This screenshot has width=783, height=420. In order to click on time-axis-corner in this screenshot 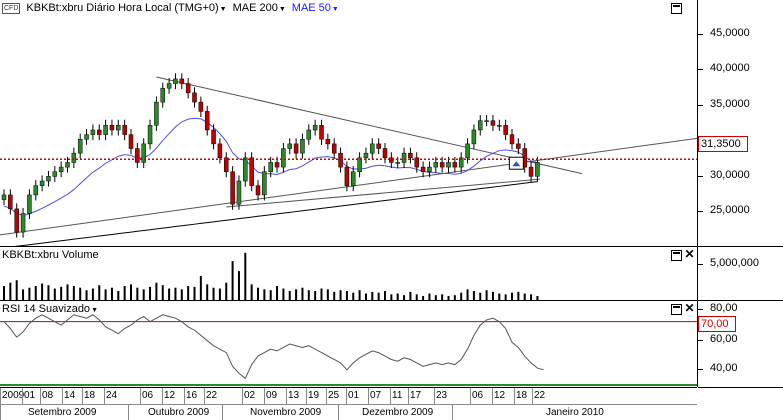, I will do `click(740, 403)`.